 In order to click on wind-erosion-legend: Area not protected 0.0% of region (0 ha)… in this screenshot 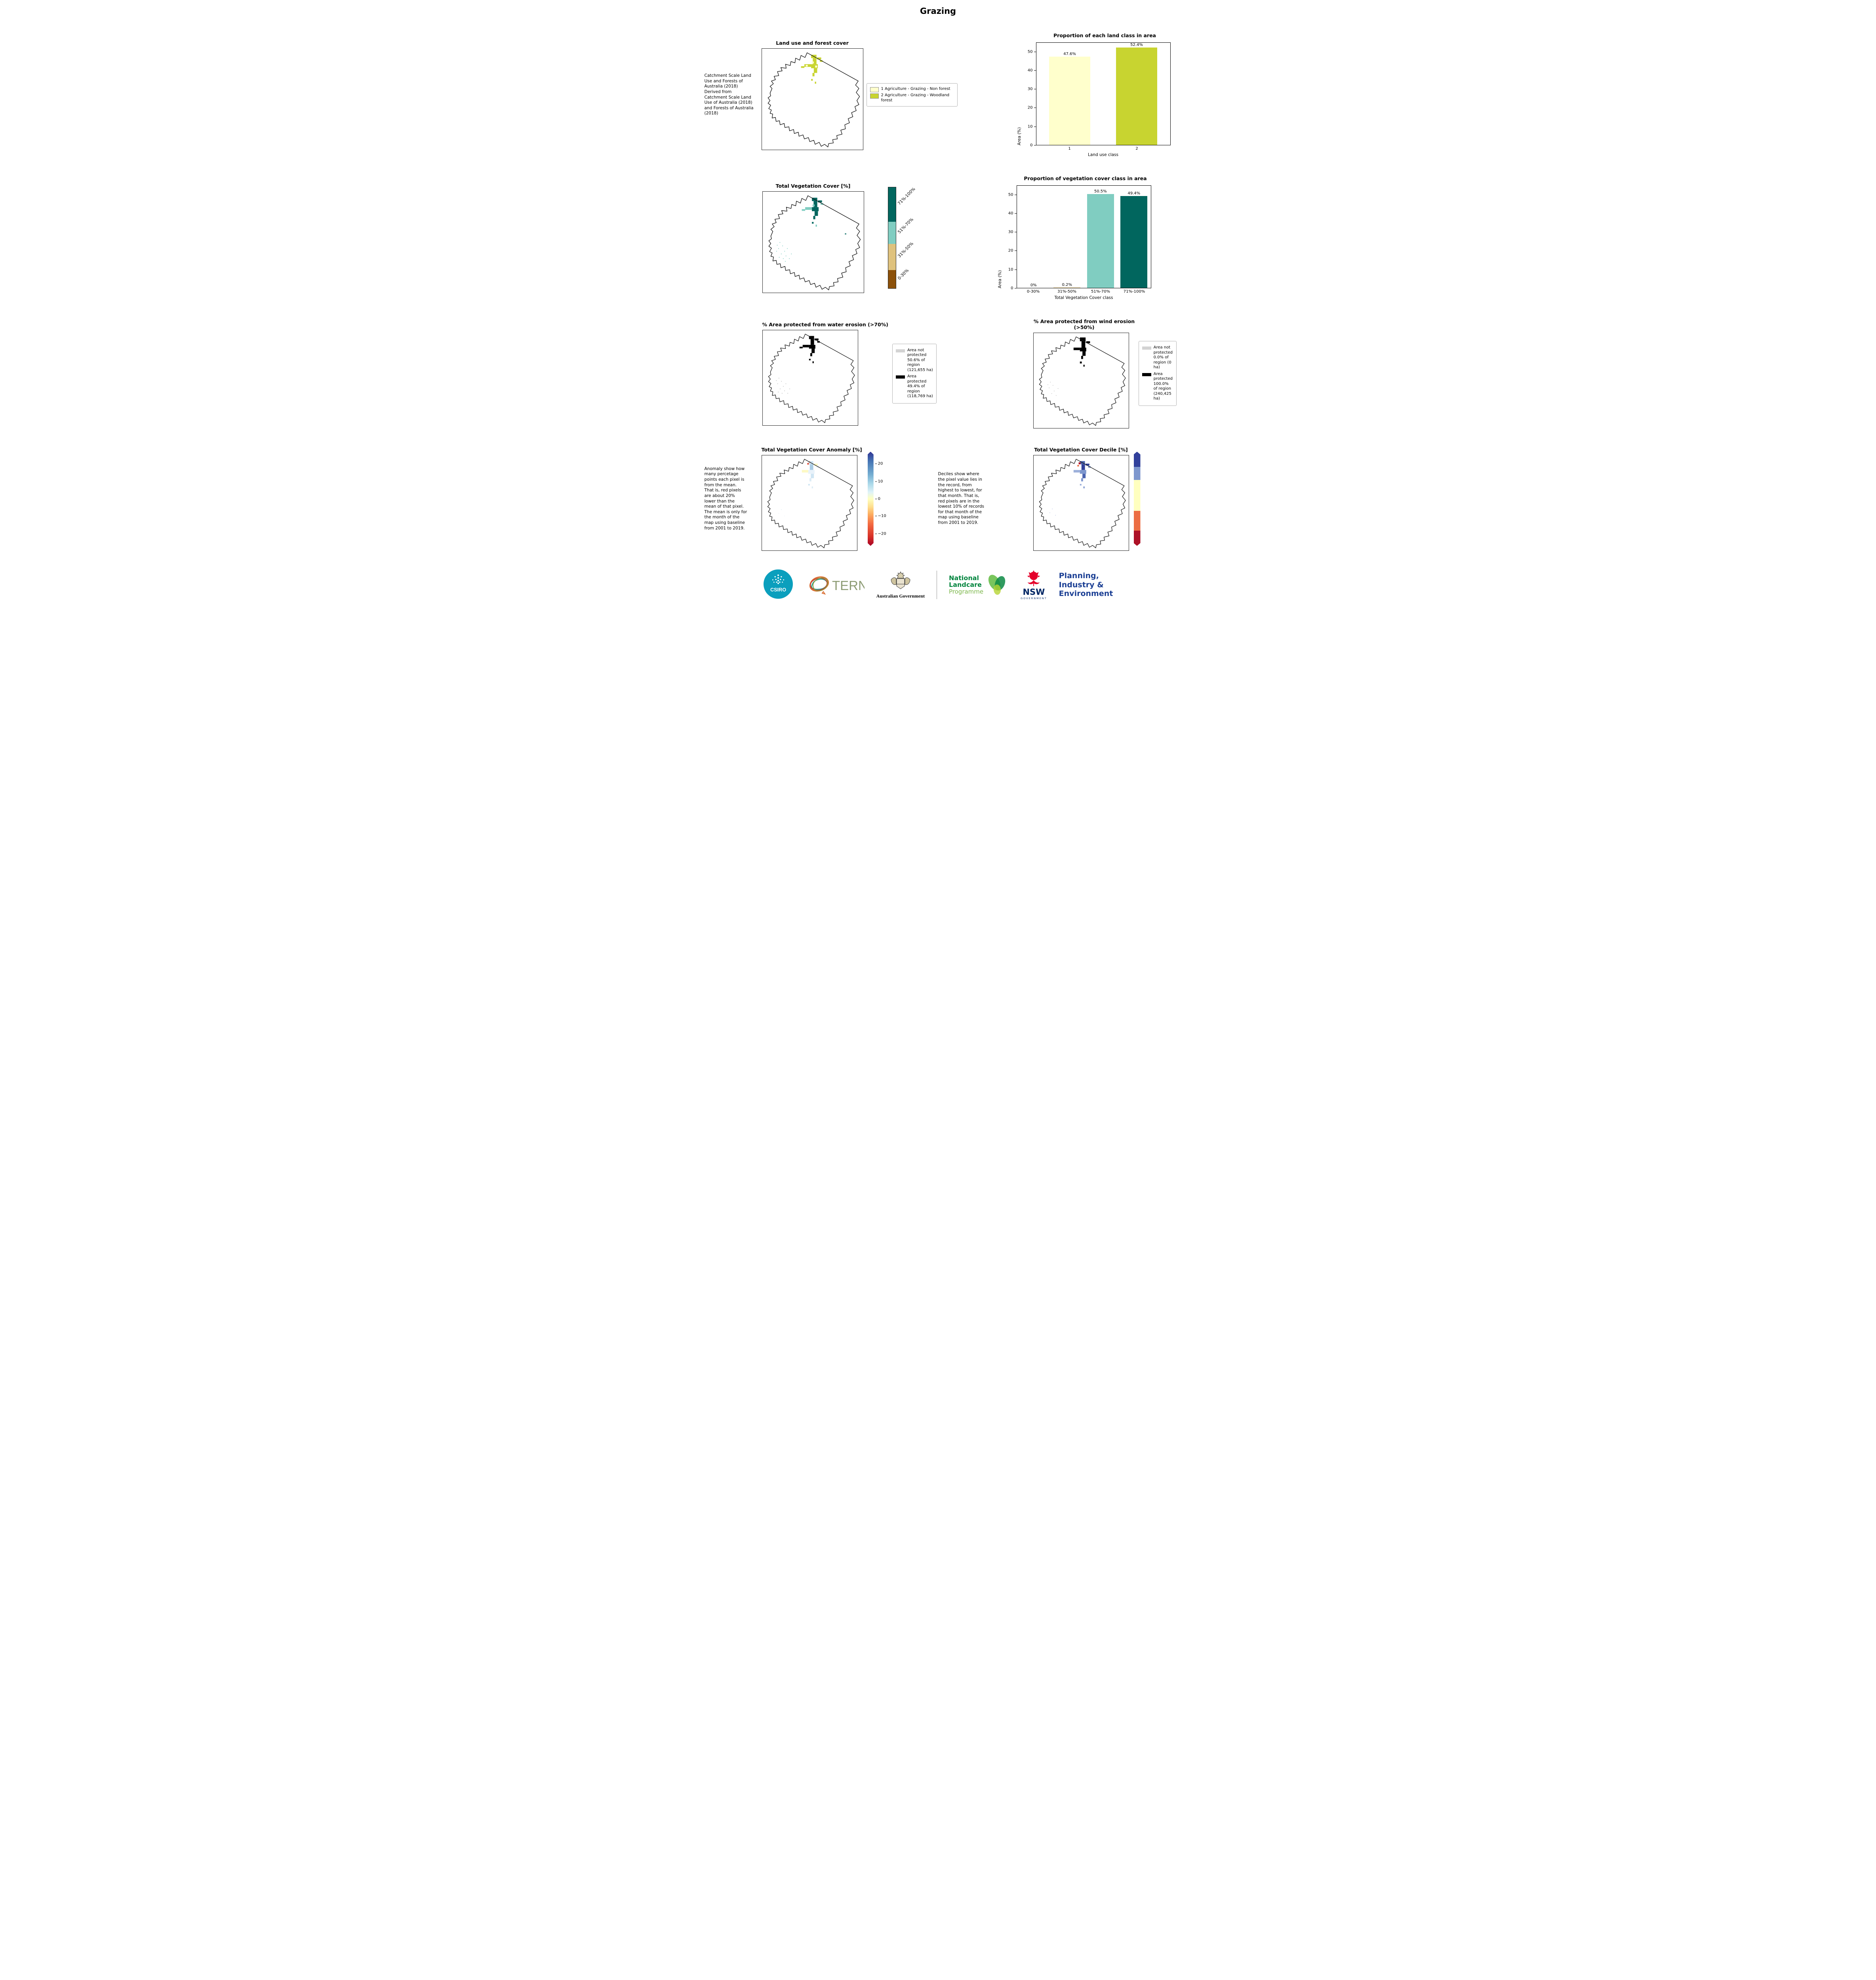, I will do `click(1157, 373)`.